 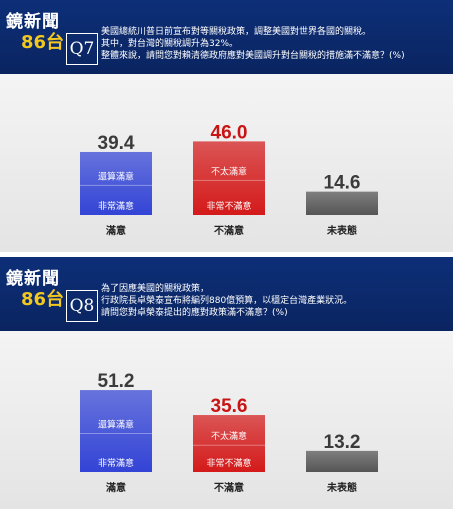 I want to click on panel-separator, so click(x=226, y=254).